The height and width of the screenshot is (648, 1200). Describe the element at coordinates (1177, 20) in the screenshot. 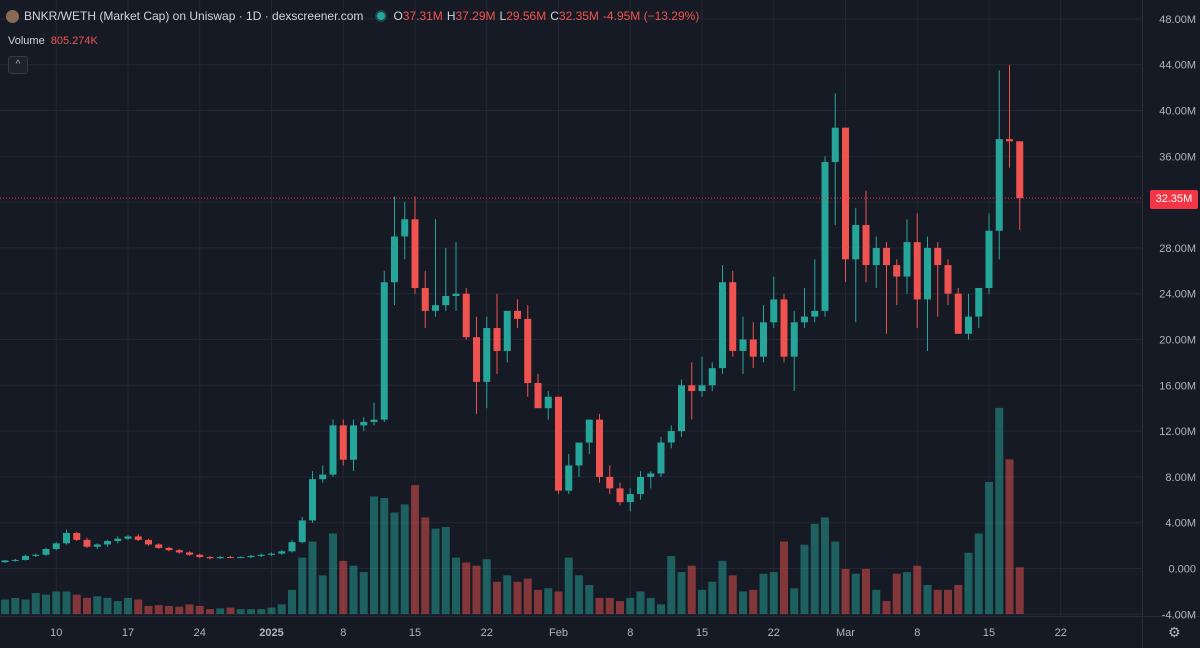

I see `y-tick-label: 48.00M` at that location.